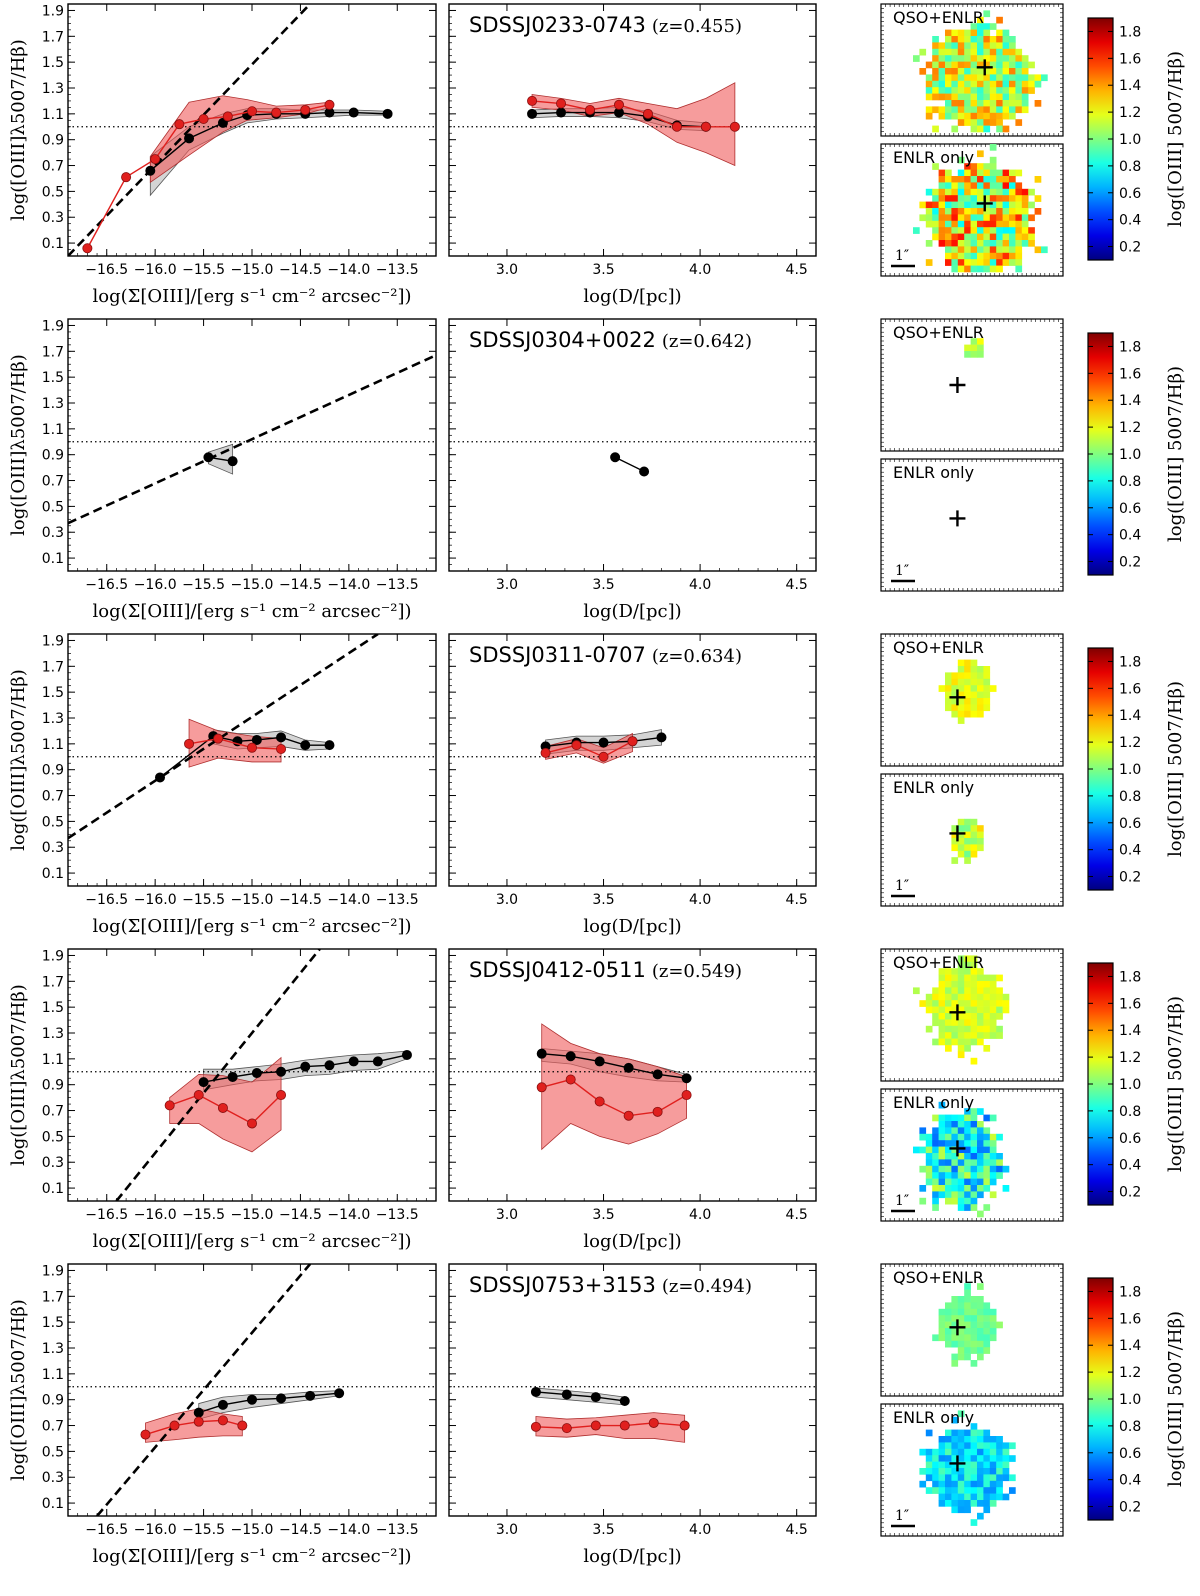 This screenshot has width=1200, height=1596. I want to click on x-tick-label: −16.5, so click(106, 585).